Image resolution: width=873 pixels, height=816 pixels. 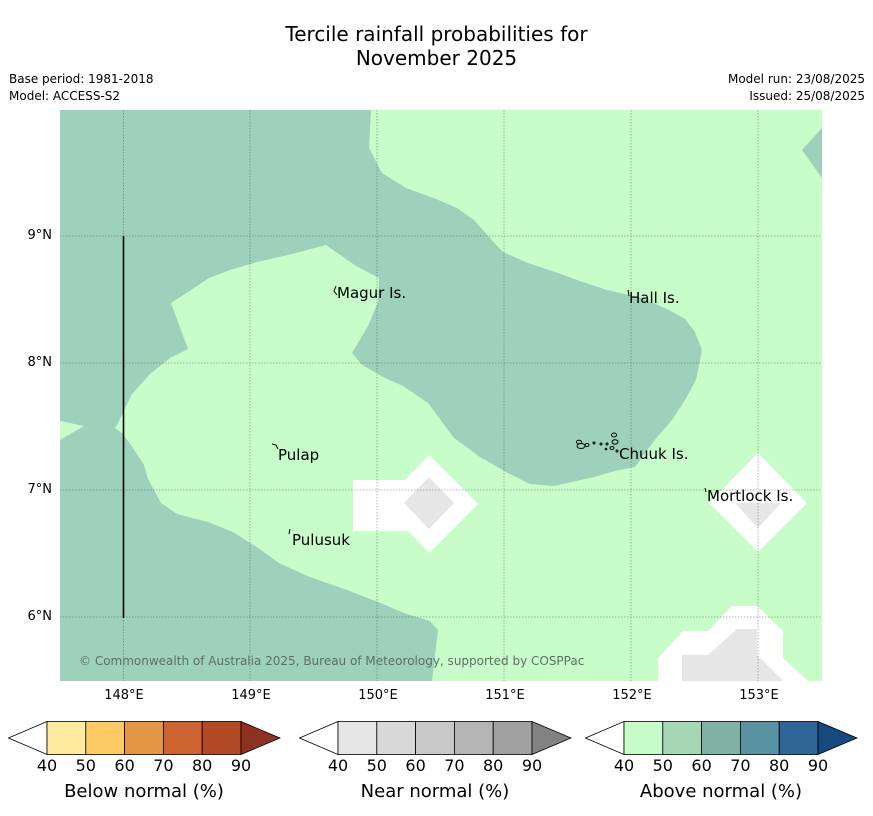 I want to click on colorbar-above-normal, so click(x=721, y=738).